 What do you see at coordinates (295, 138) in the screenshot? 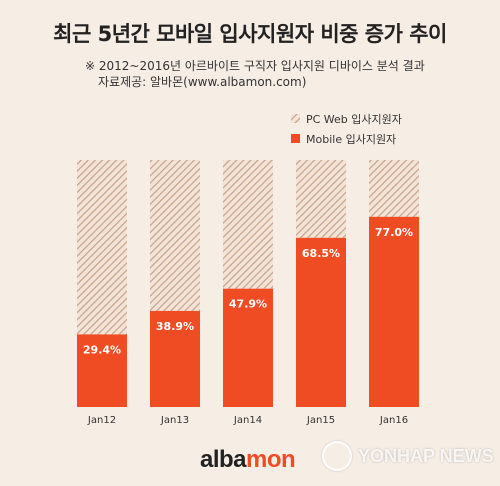
I see `legend-swatch-mobile` at bounding box center [295, 138].